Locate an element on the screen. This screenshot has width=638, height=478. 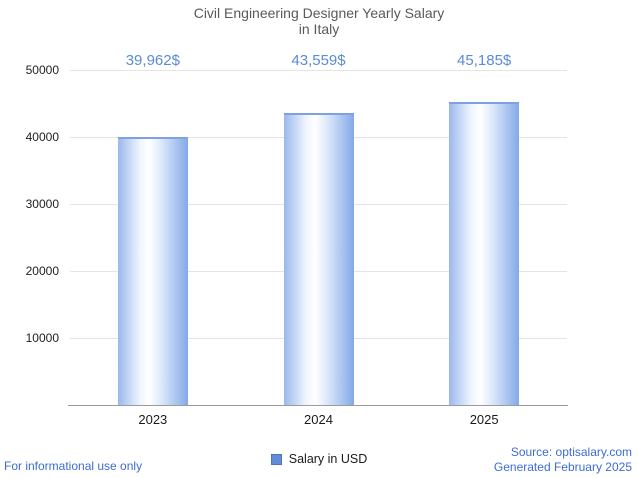
bar-2023 is located at coordinates (152, 271).